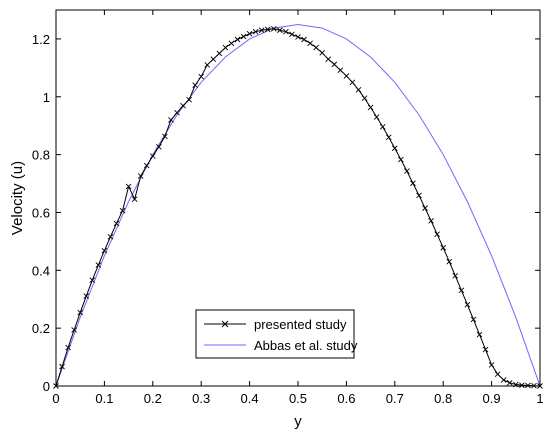 The height and width of the screenshot is (436, 550). I want to click on x-tick-label: 0, so click(55, 398).